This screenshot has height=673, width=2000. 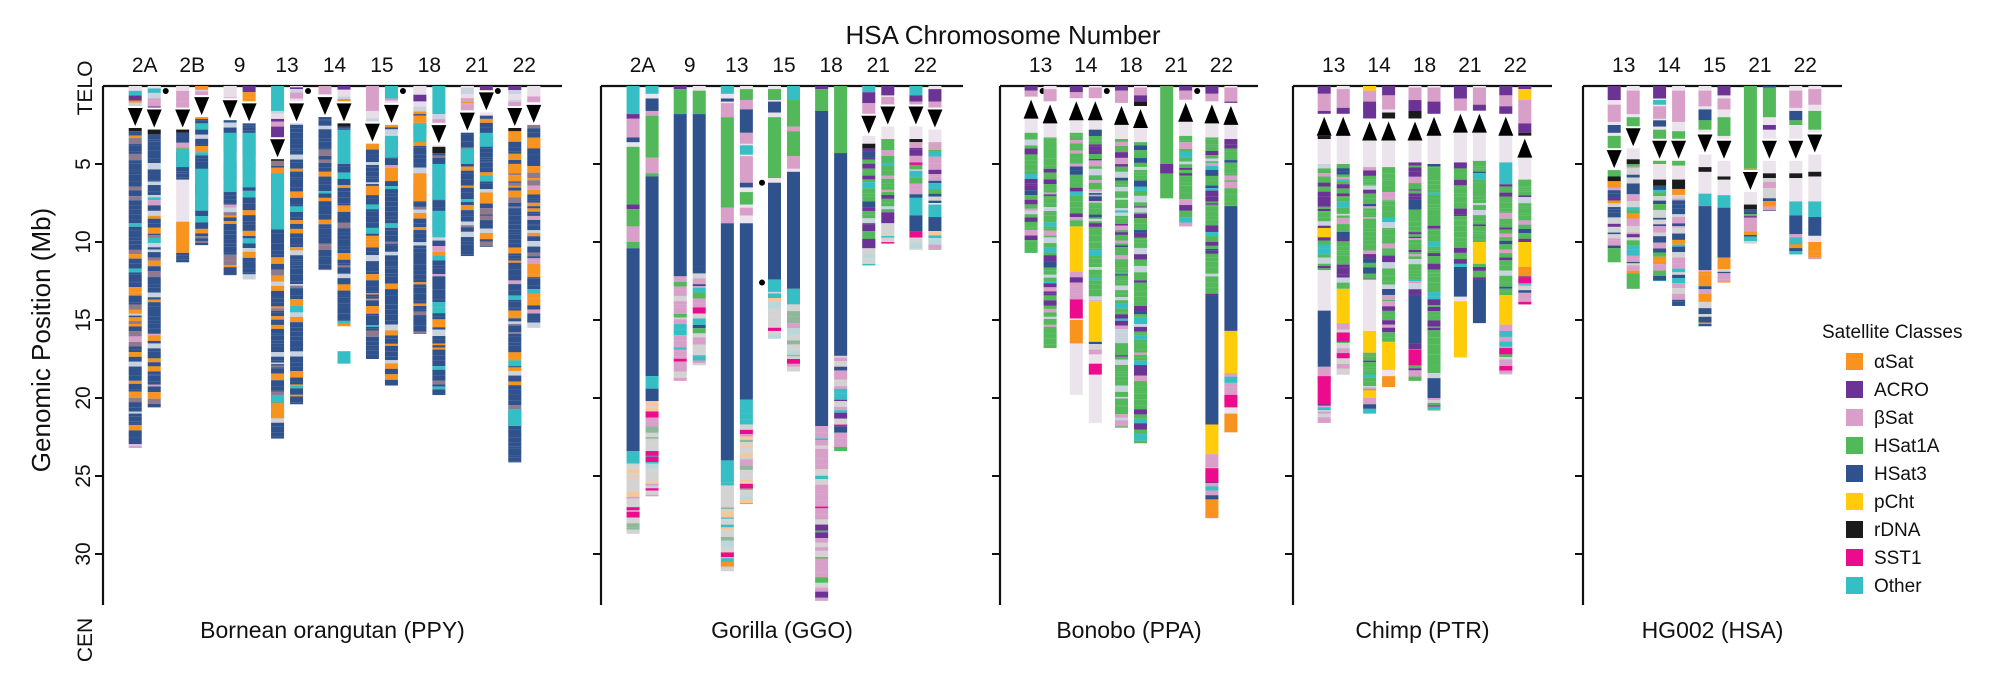 What do you see at coordinates (278, 98) in the screenshot?
I see `satellite-block-Other` at bounding box center [278, 98].